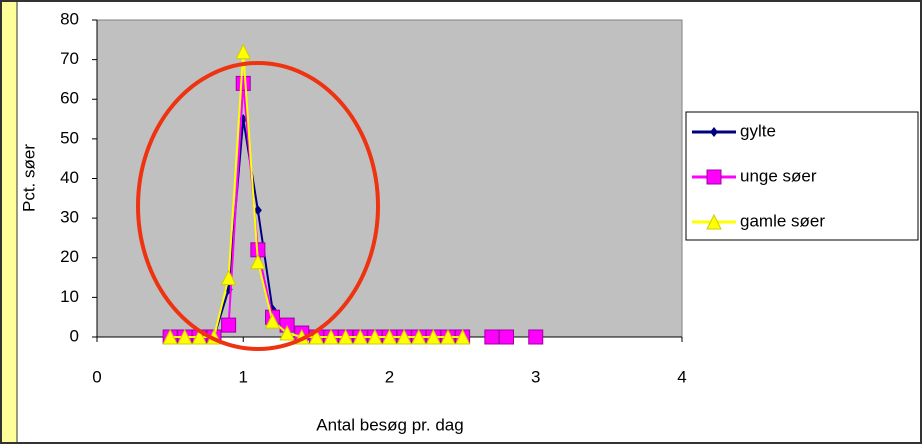 This screenshot has width=922, height=444. What do you see at coordinates (535, 376) in the screenshot?
I see `x-tick-label: 3` at bounding box center [535, 376].